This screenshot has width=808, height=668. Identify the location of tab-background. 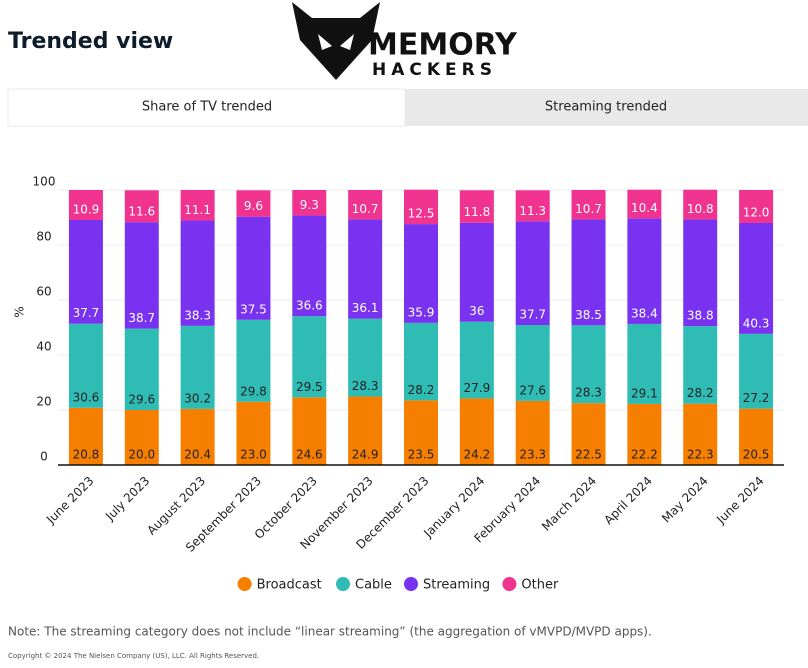
(606, 107).